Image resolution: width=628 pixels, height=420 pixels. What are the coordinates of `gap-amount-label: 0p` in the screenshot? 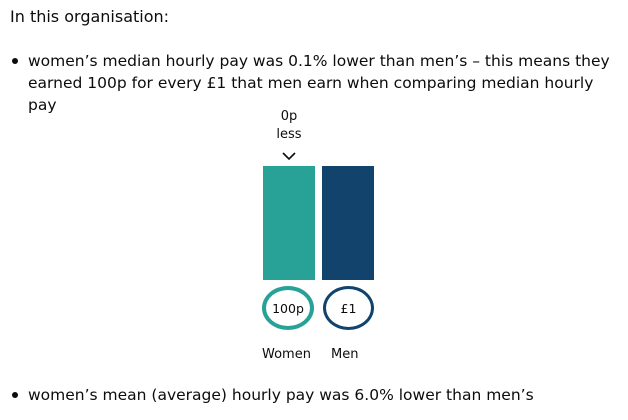 It's located at (289, 116).